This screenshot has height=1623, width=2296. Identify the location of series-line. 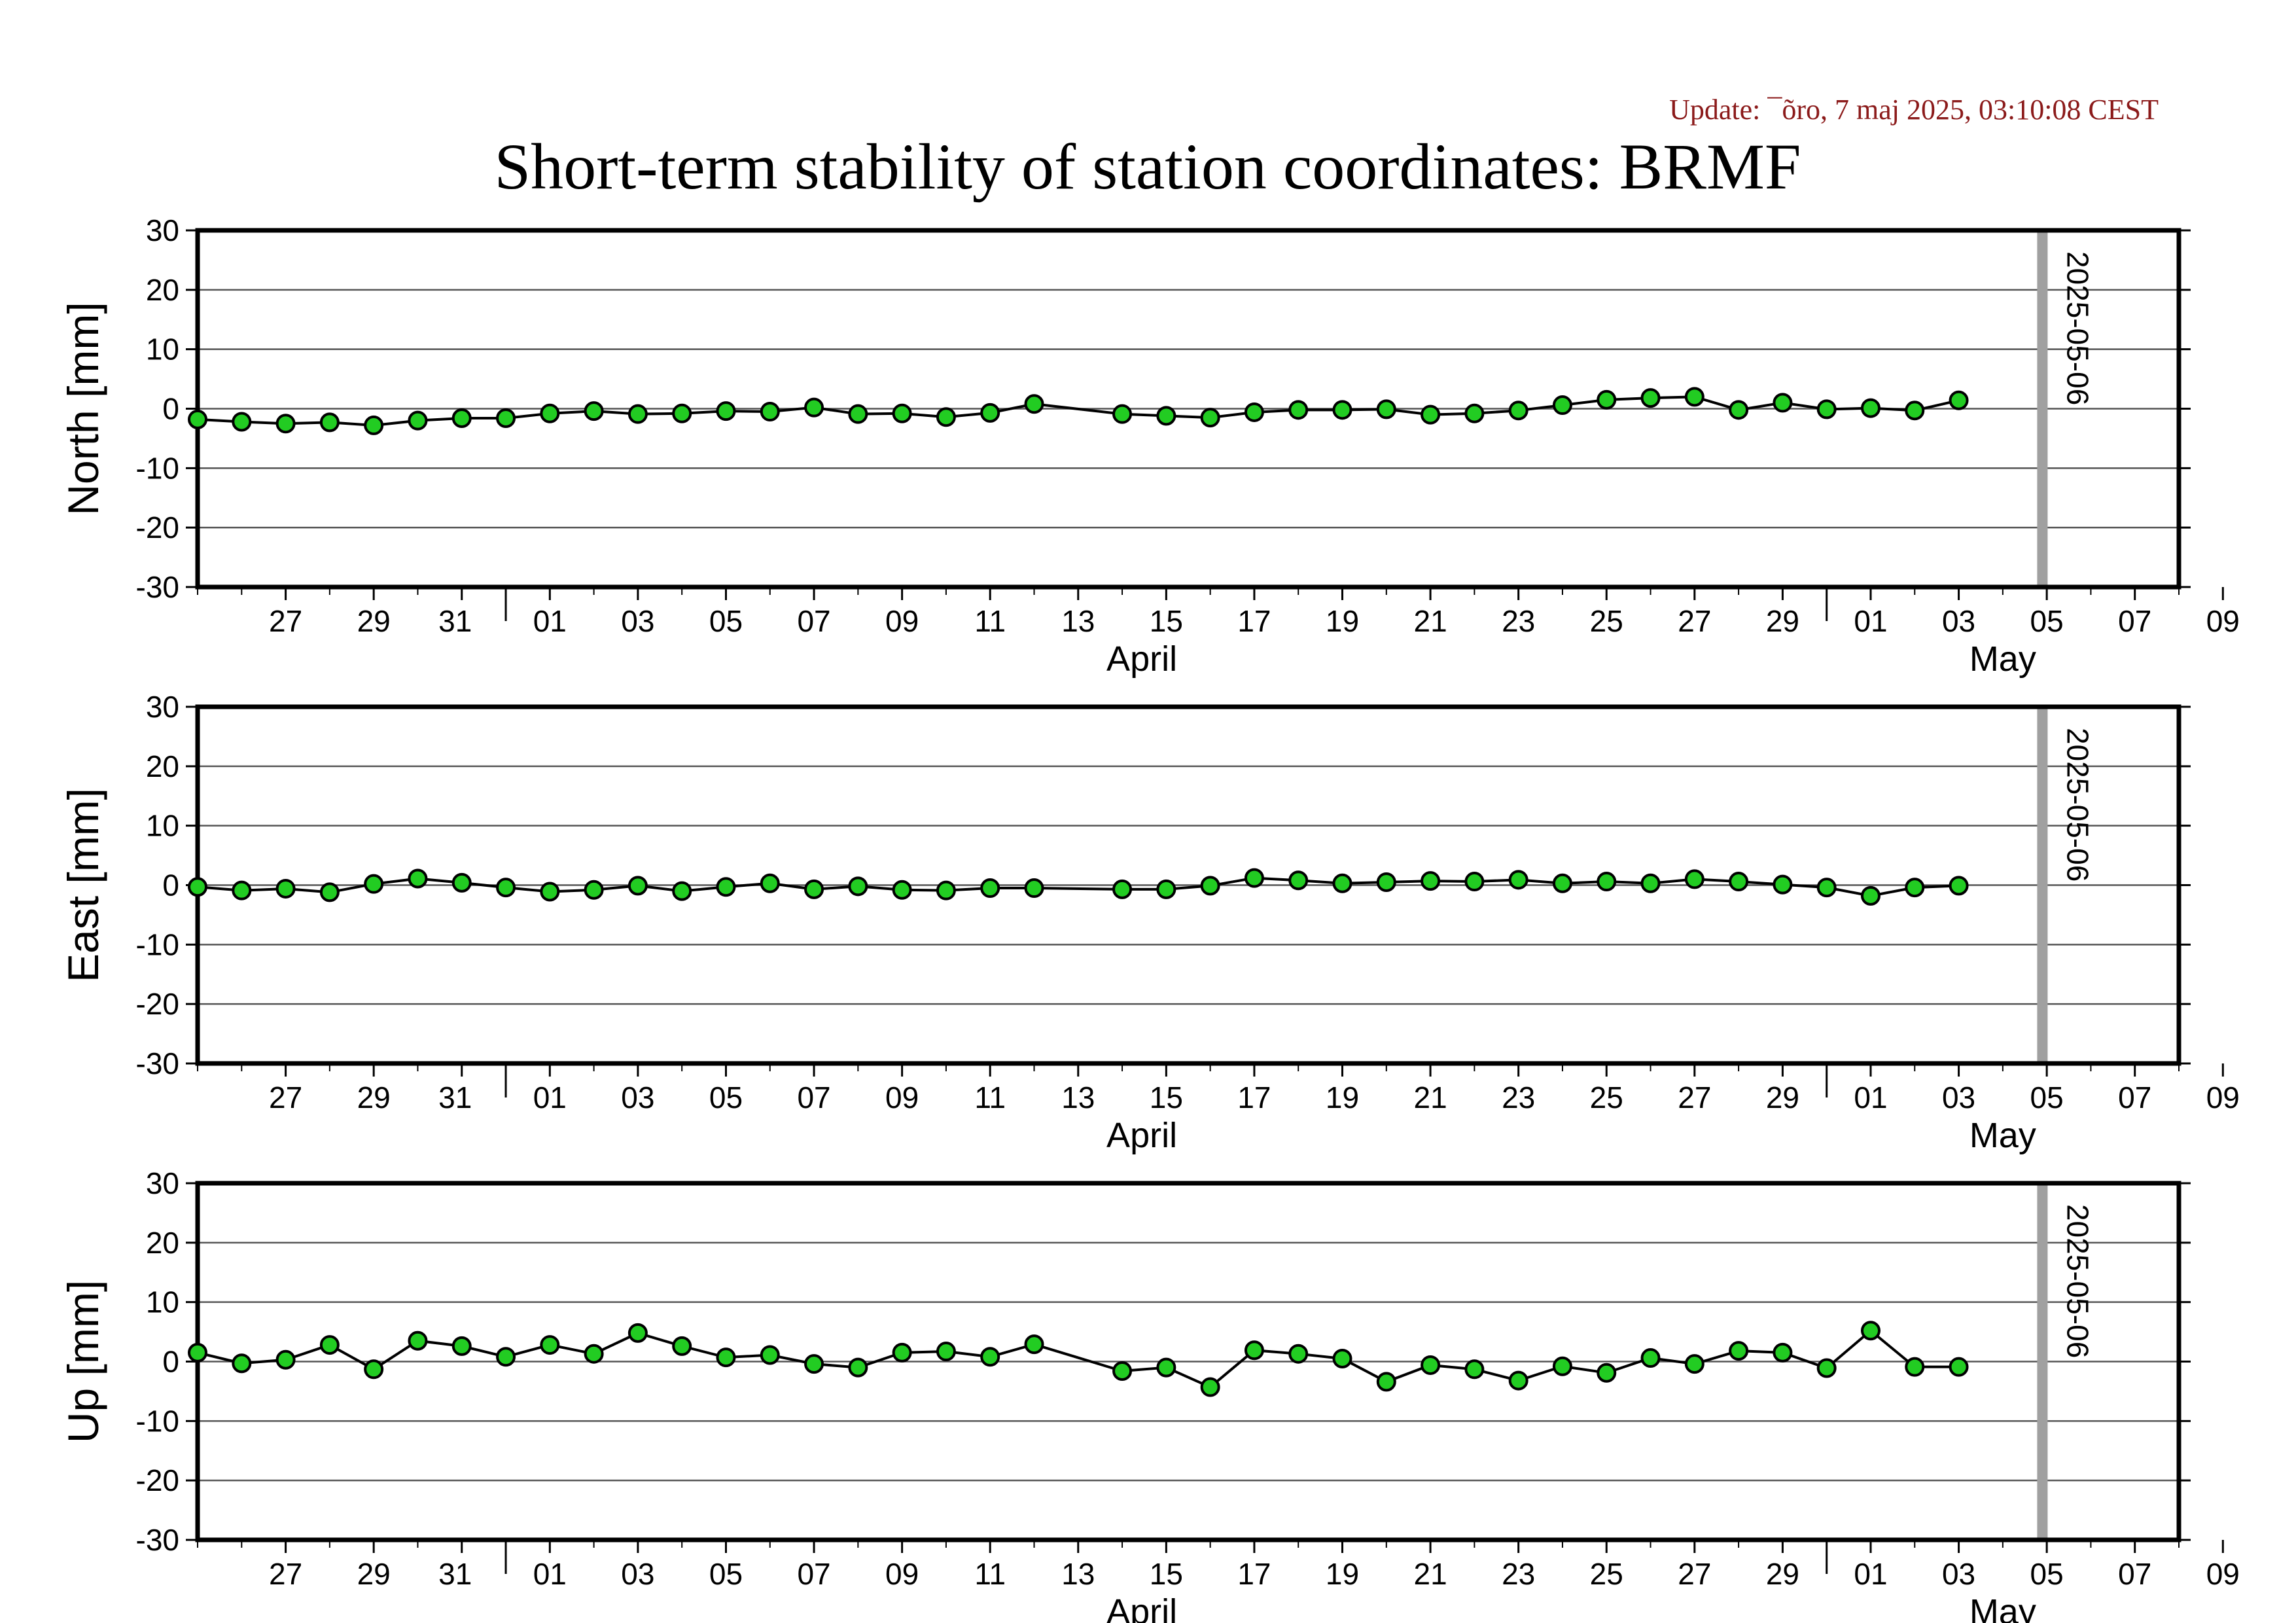
(1078, 886).